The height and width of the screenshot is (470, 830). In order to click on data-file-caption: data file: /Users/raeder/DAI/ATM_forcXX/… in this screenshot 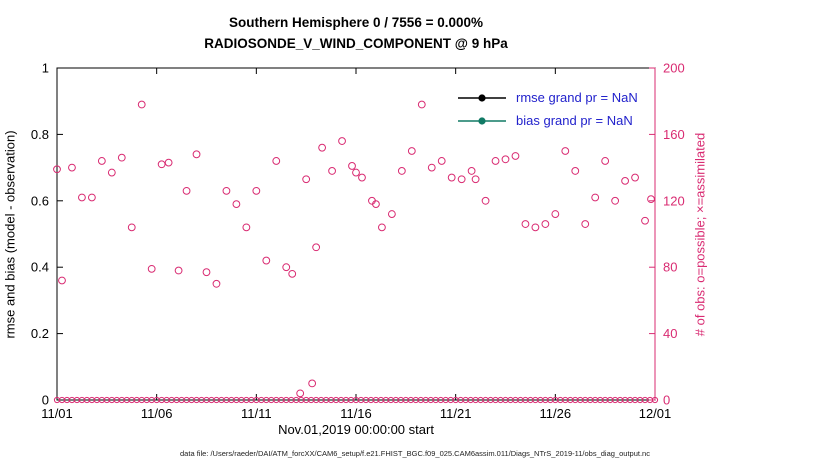, I will do `click(415, 453)`.